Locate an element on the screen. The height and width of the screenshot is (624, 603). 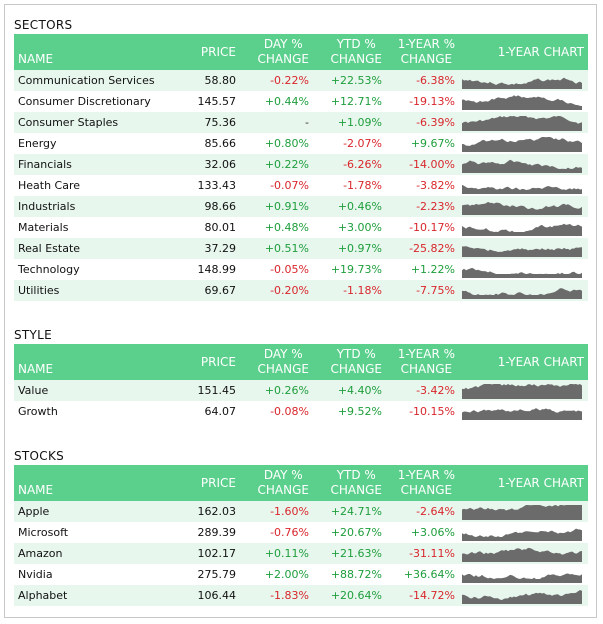
row-name: Financials is located at coordinates (45, 164).